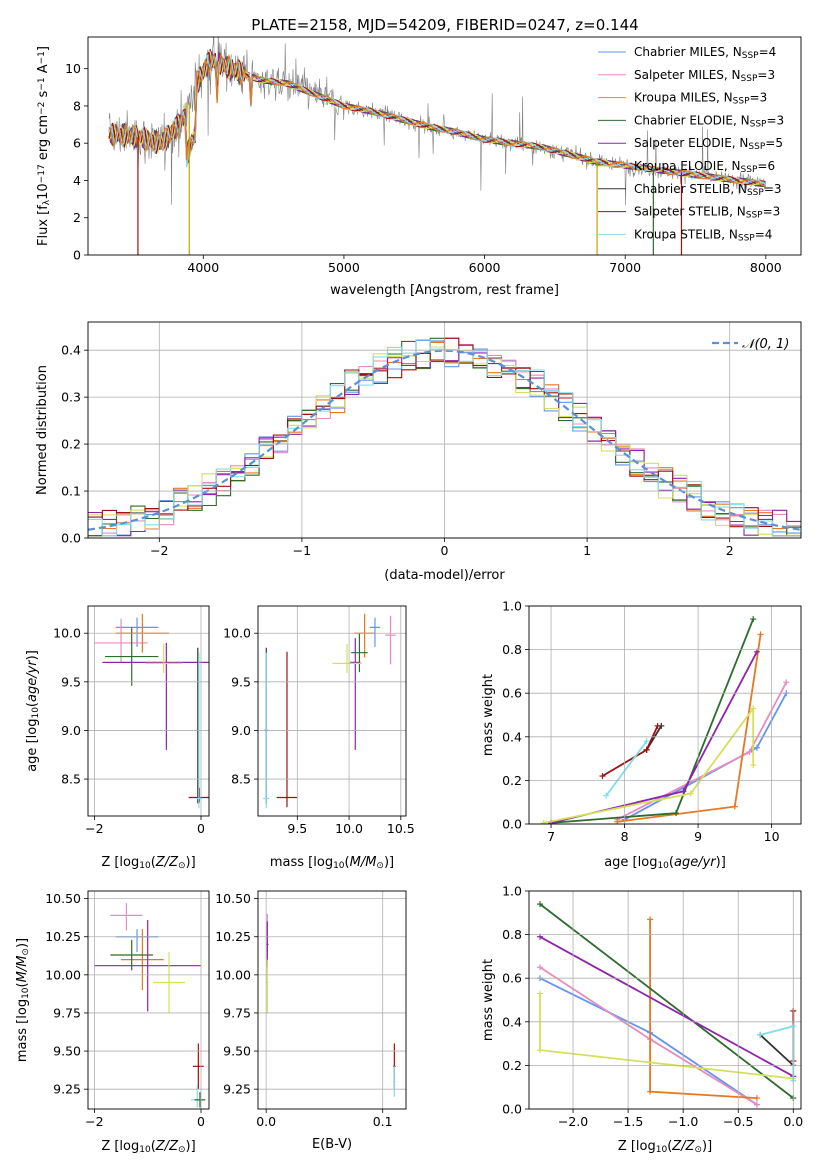  I want to click on plot-area-age-weight, so click(665, 720).